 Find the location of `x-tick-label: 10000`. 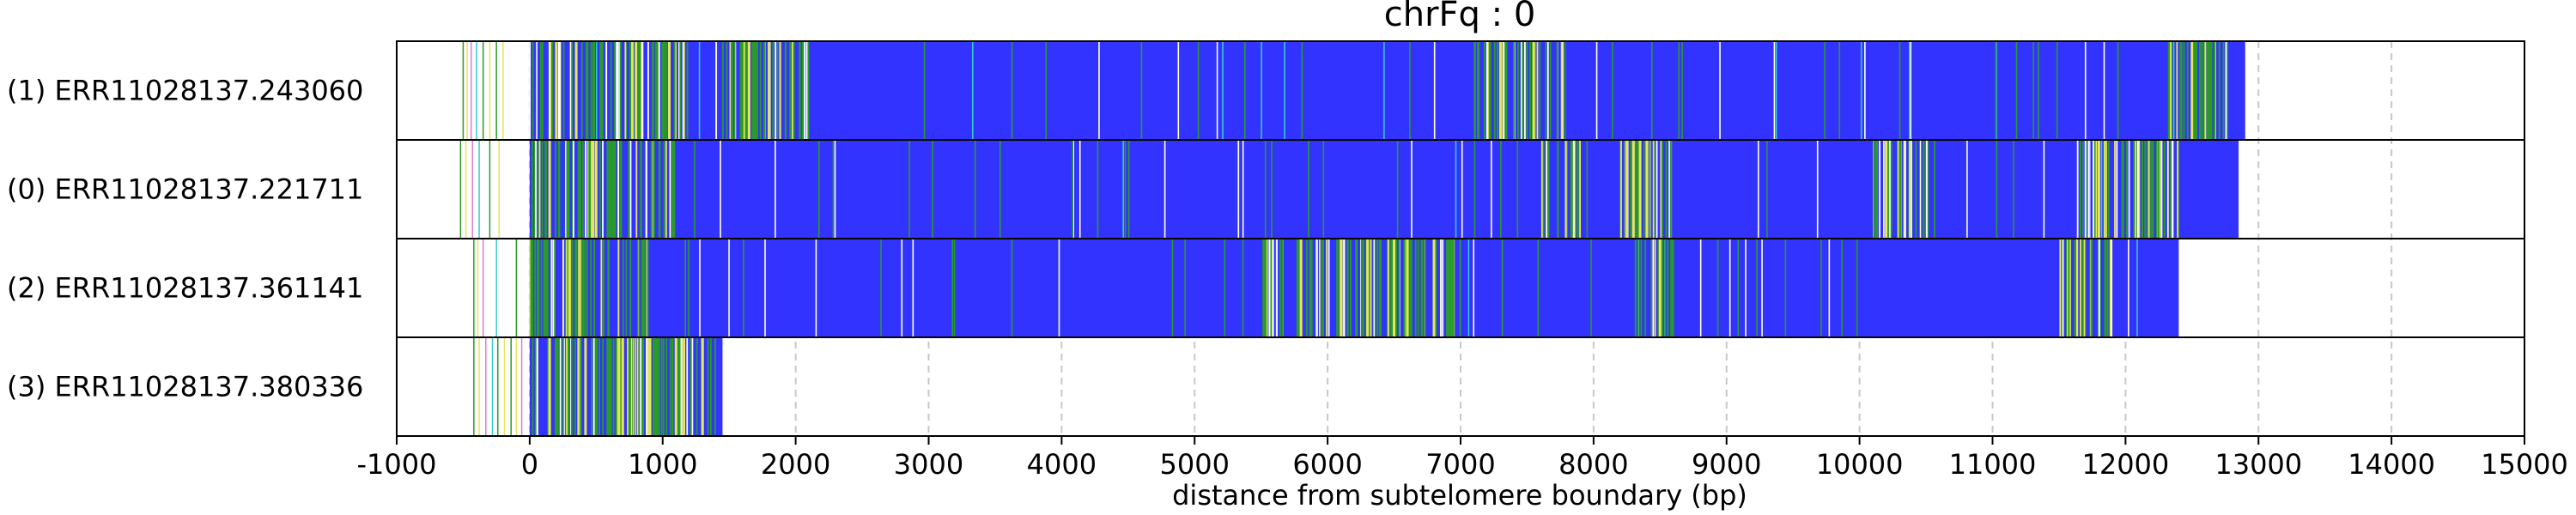

x-tick-label: 10000 is located at coordinates (1860, 464).